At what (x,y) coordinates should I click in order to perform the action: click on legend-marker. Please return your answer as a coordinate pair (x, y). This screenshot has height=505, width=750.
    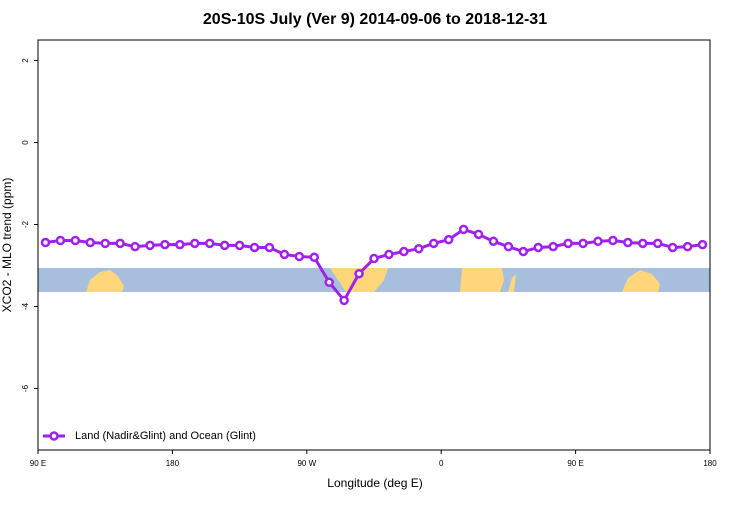
    Looking at the image, I should click on (54, 436).